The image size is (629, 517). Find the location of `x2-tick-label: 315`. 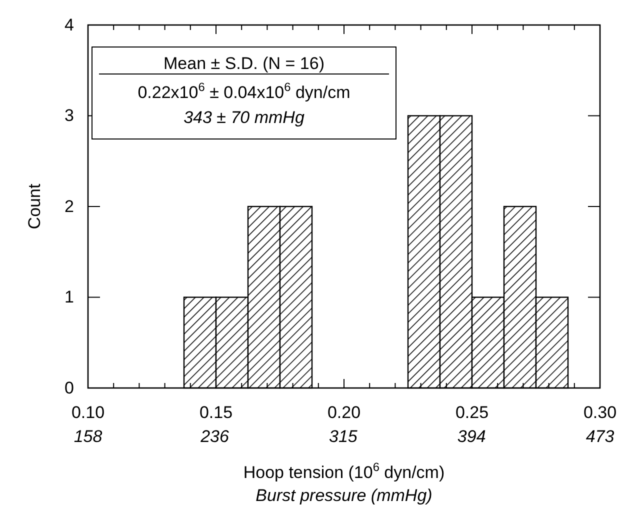

x2-tick-label: 315 is located at coordinates (343, 436).